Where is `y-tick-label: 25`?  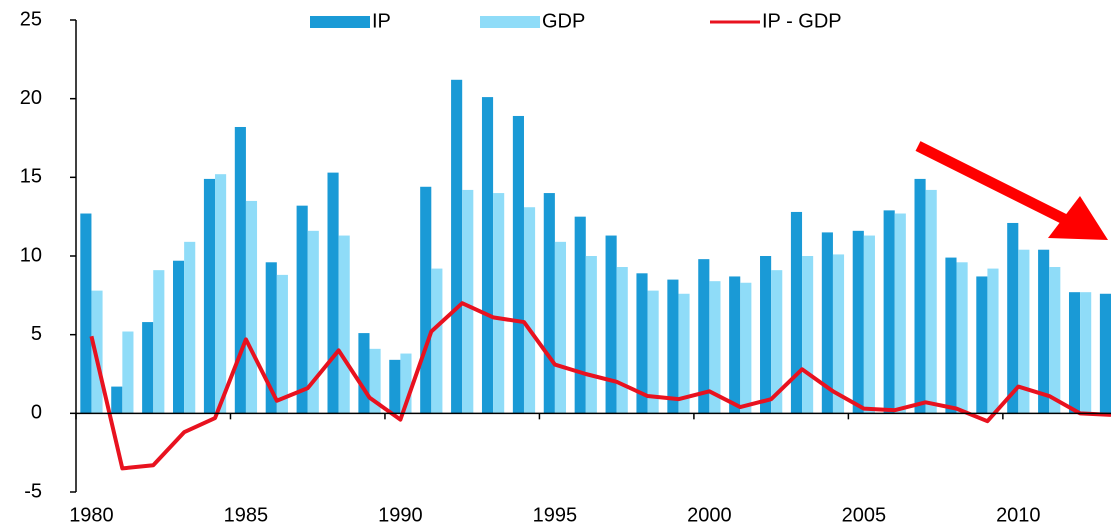
y-tick-label: 25 is located at coordinates (31, 19).